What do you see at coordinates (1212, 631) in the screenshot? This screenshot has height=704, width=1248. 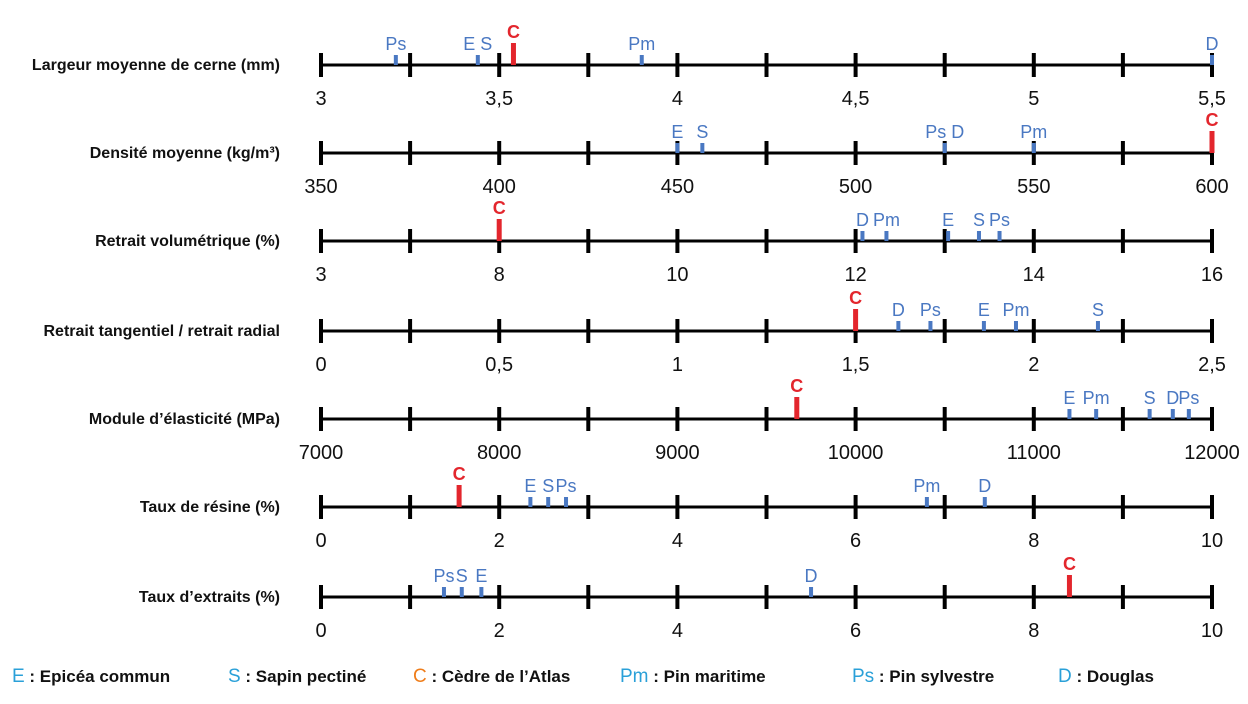 I see `tick-label: 10` at bounding box center [1212, 631].